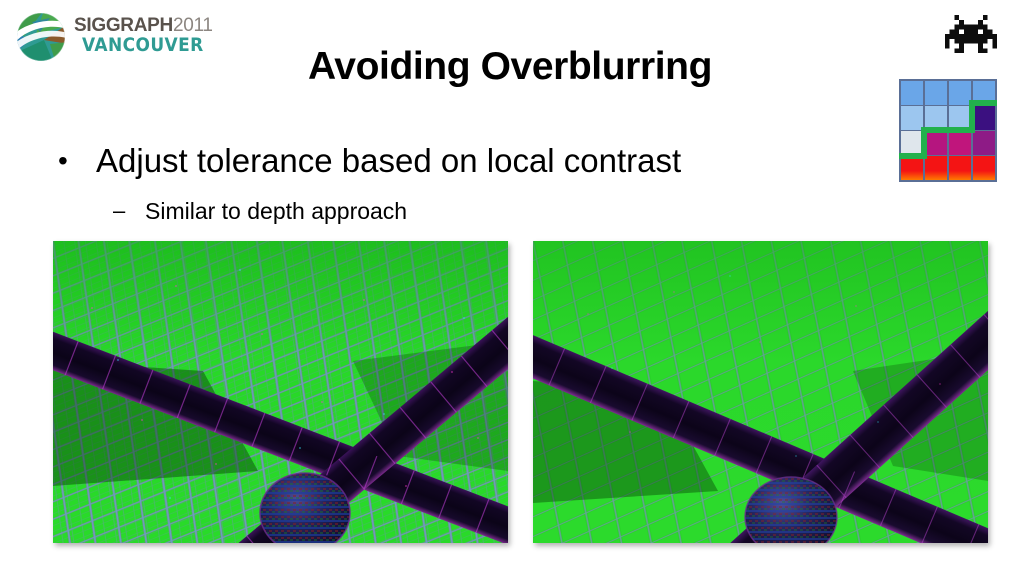 Image resolution: width=1024 pixels, height=576 pixels. Describe the element at coordinates (389, 160) in the screenshot. I see `bullet-level-1-text: Adjust tolerance based on local contrast` at that location.